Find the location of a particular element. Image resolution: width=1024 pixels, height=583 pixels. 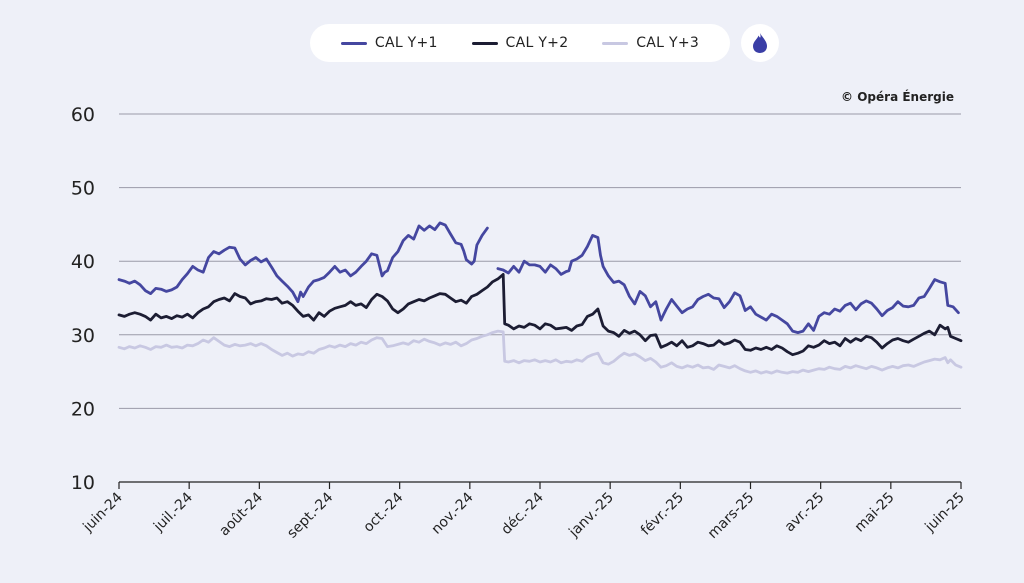

legend-item-cal-y1: CAL Y+1 is located at coordinates (389, 43).